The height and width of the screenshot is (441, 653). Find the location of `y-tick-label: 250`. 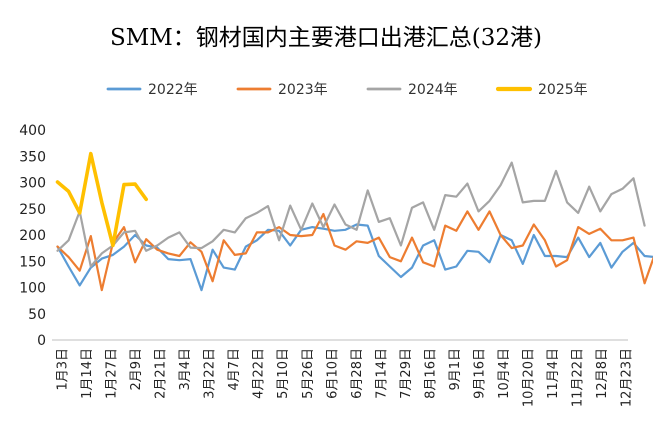

y-tick-label: 250 is located at coordinates (32, 210).